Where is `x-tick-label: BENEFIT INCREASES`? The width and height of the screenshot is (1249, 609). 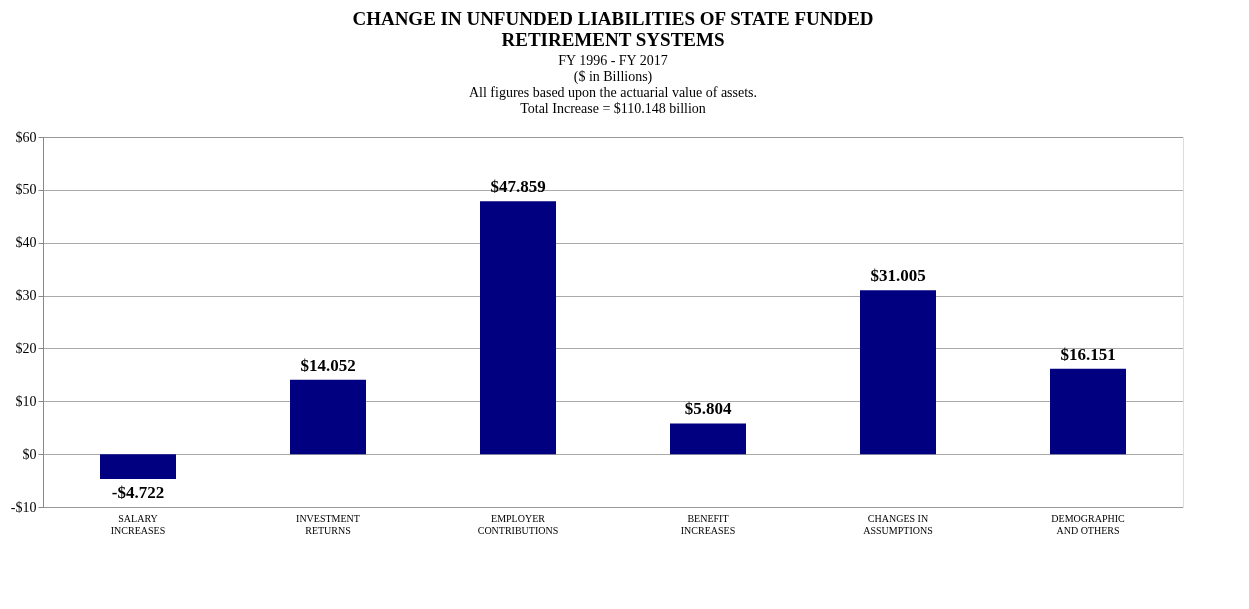
x-tick-label: BENEFIT INCREASES is located at coordinates (708, 524).